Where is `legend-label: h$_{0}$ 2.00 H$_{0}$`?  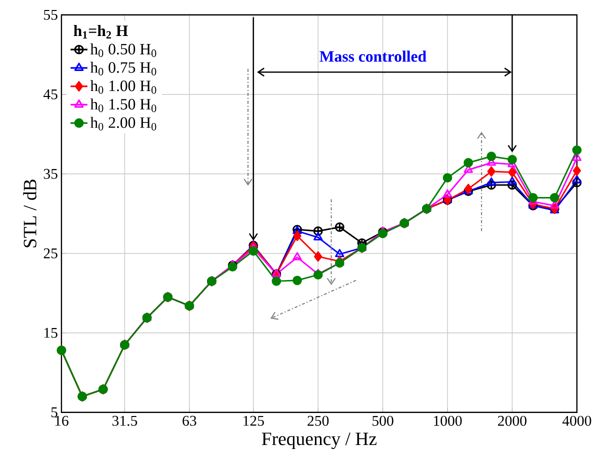
legend-label: h$_{0}$ 2.00 H$_{0}$ is located at coordinates (123, 123).